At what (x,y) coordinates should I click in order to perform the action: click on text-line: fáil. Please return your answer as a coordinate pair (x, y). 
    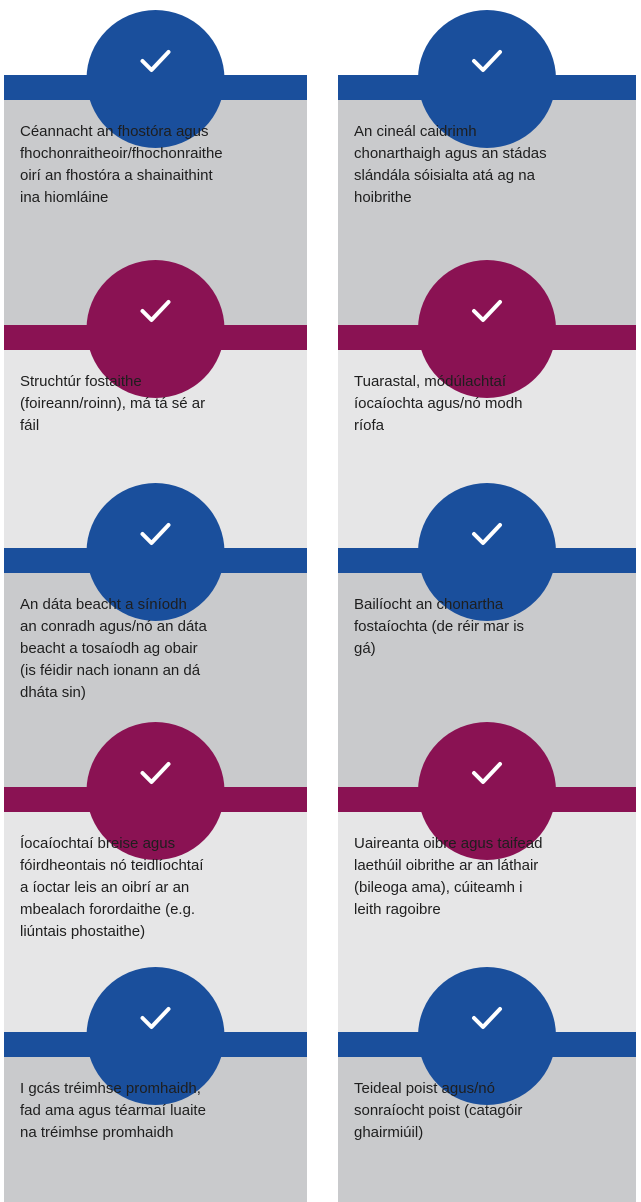
    Looking at the image, I should click on (29, 425).